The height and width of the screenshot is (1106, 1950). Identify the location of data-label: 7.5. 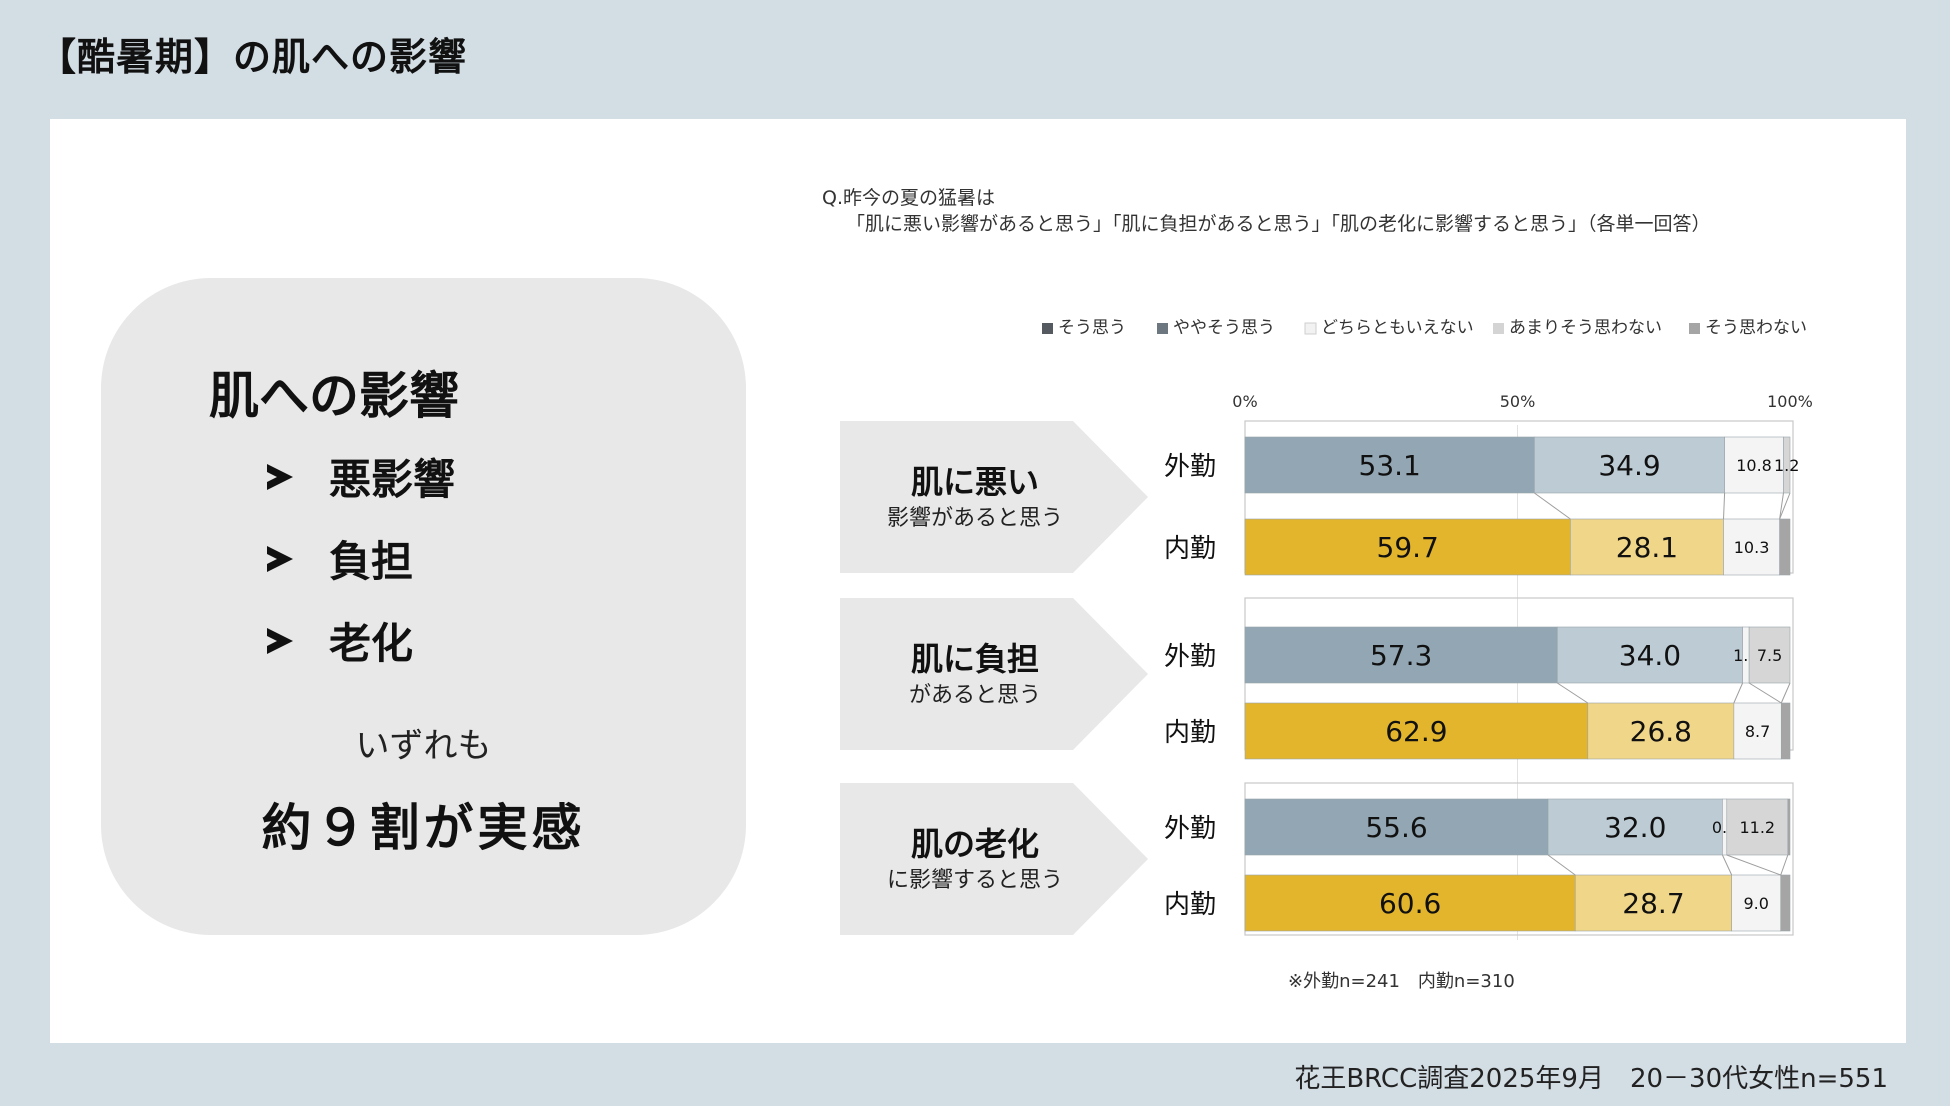
(1769, 655).